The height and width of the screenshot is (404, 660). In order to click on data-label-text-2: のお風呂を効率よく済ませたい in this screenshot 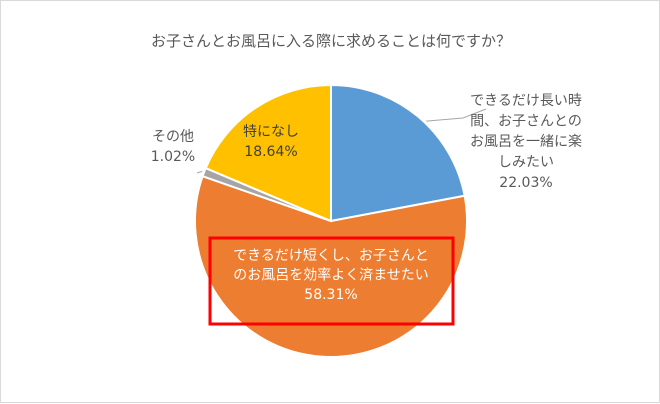, I will do `click(331, 275)`.